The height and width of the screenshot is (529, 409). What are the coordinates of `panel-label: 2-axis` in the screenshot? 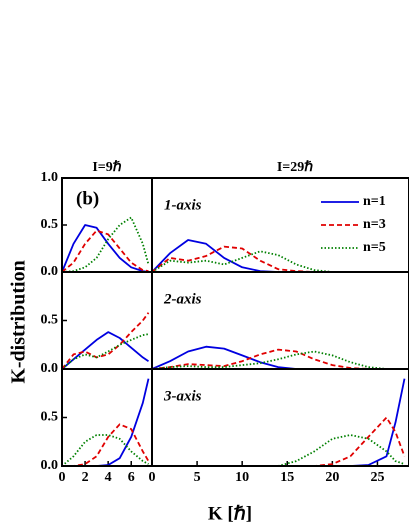 It's located at (182, 299).